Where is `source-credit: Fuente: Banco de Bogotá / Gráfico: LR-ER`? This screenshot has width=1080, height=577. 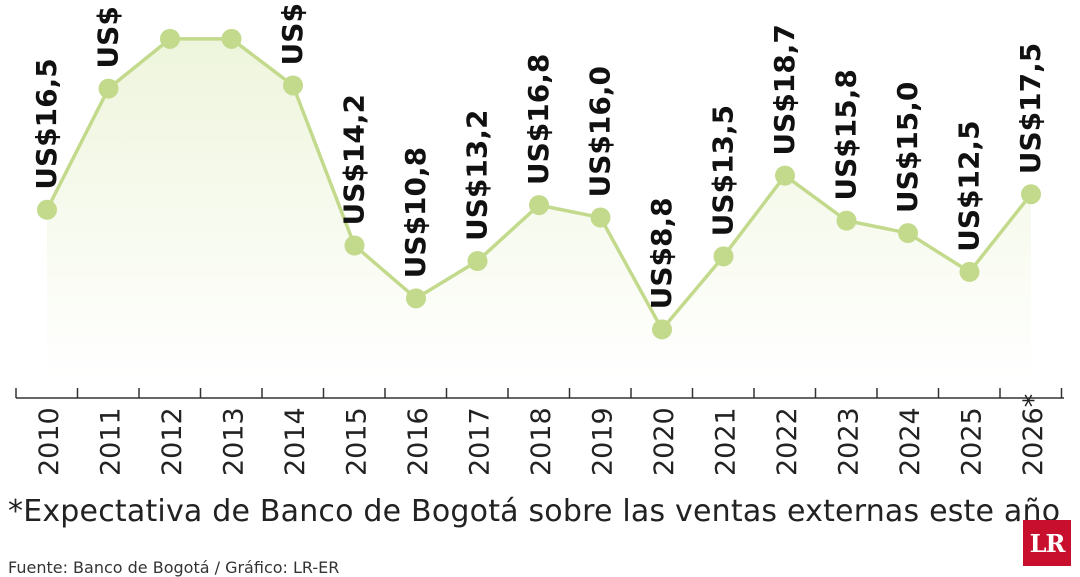
source-credit: Fuente: Banco de Bogotá / Gráfico: LR-ER is located at coordinates (174, 567).